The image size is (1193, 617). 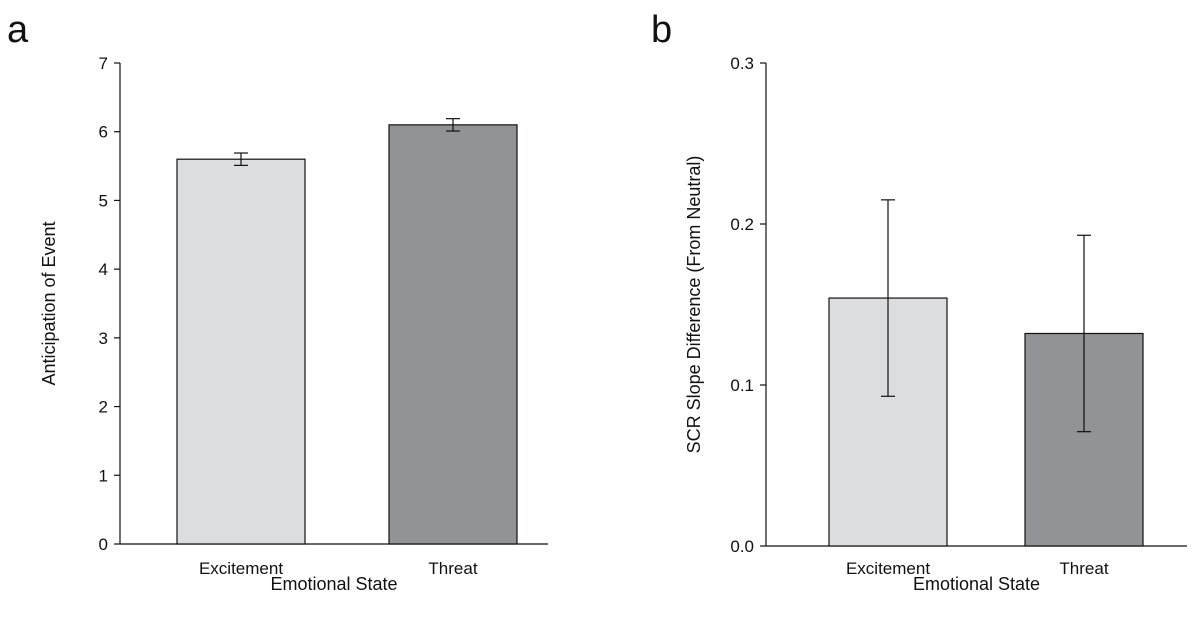 I want to click on y-tick-label: 4, so click(x=103, y=269).